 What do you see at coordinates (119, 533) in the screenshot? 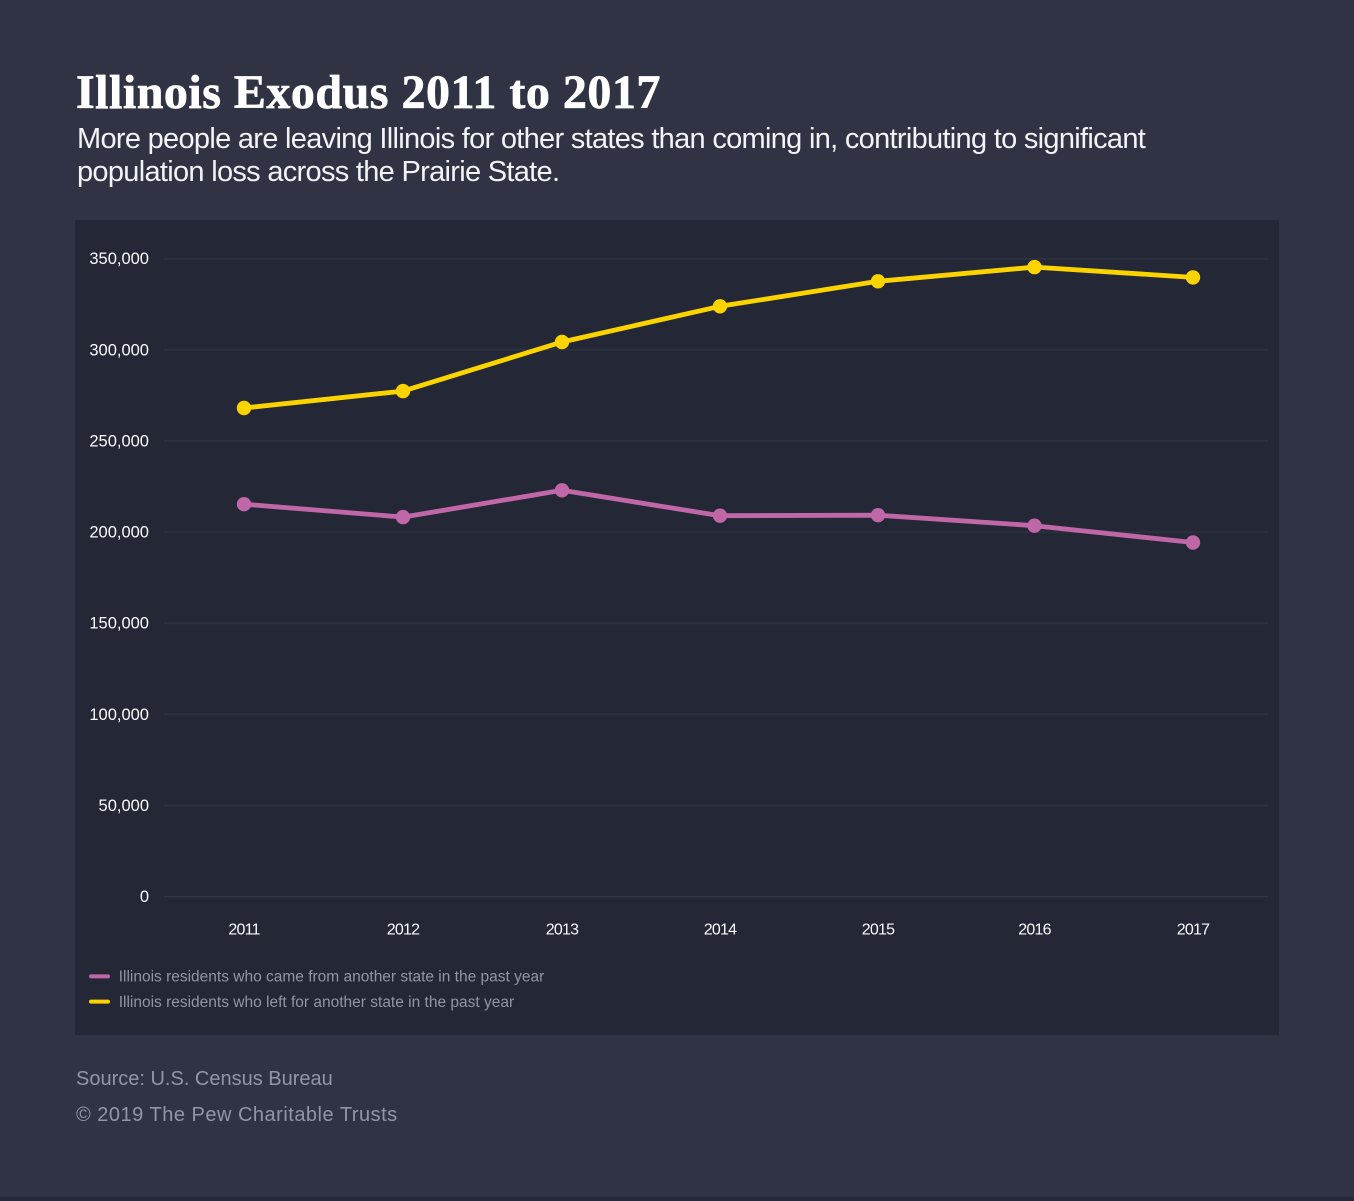
I see `svg-text: 200,000` at bounding box center [119, 533].